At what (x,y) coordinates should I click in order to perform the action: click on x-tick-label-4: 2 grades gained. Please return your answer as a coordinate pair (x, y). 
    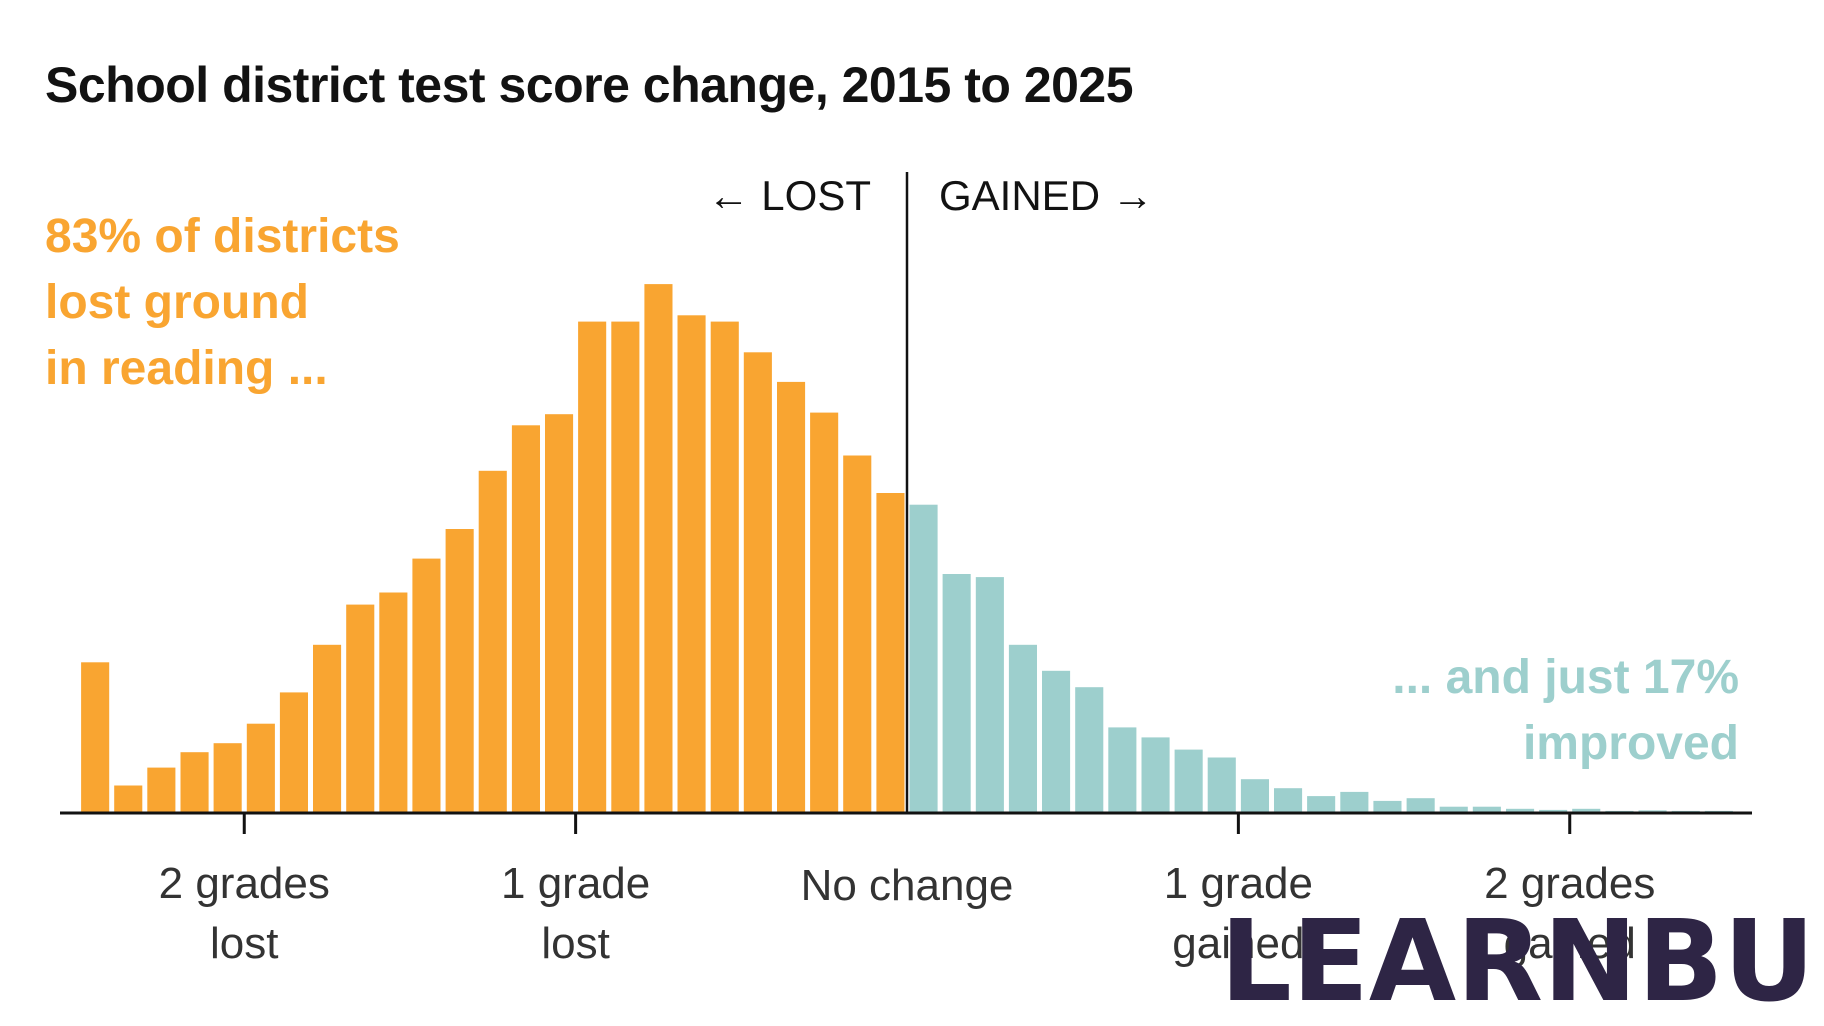
    Looking at the image, I should click on (1569, 913).